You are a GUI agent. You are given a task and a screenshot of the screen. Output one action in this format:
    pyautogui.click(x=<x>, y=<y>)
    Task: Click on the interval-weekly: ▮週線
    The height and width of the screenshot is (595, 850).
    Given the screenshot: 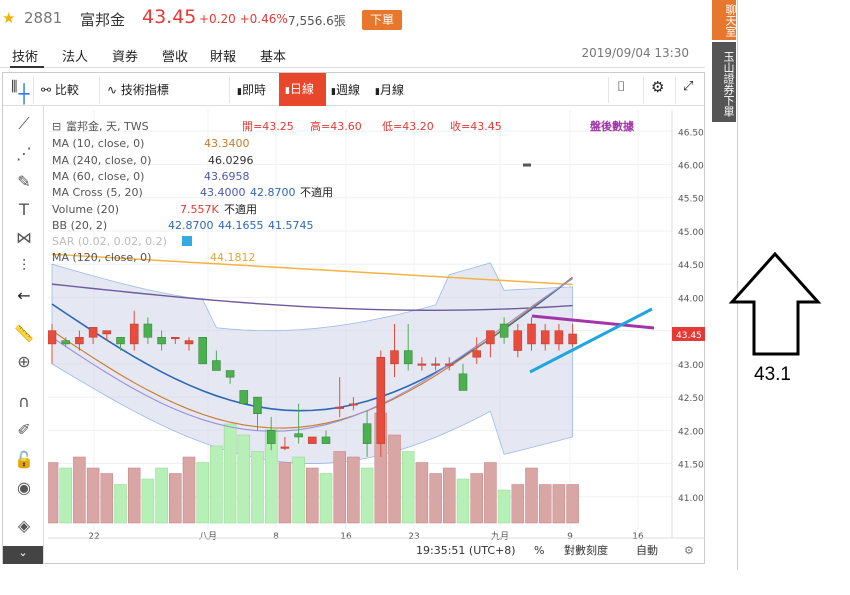 What is the action you would take?
    pyautogui.click(x=345, y=90)
    